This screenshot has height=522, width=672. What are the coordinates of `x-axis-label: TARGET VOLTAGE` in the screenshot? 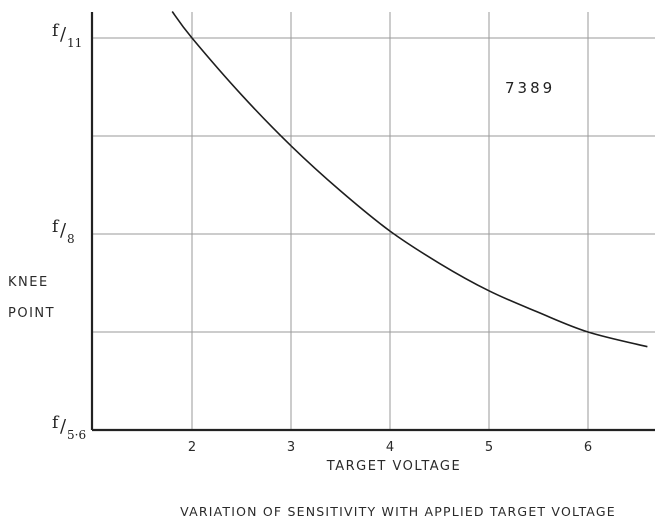 It's located at (393, 466).